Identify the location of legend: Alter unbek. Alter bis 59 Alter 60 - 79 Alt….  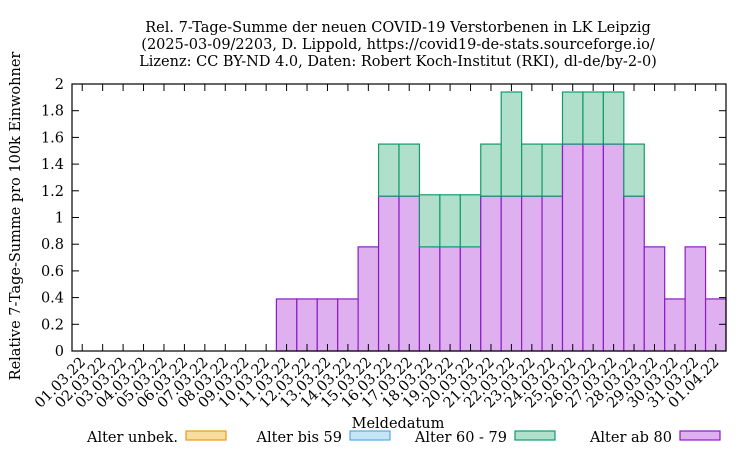
(403, 438).